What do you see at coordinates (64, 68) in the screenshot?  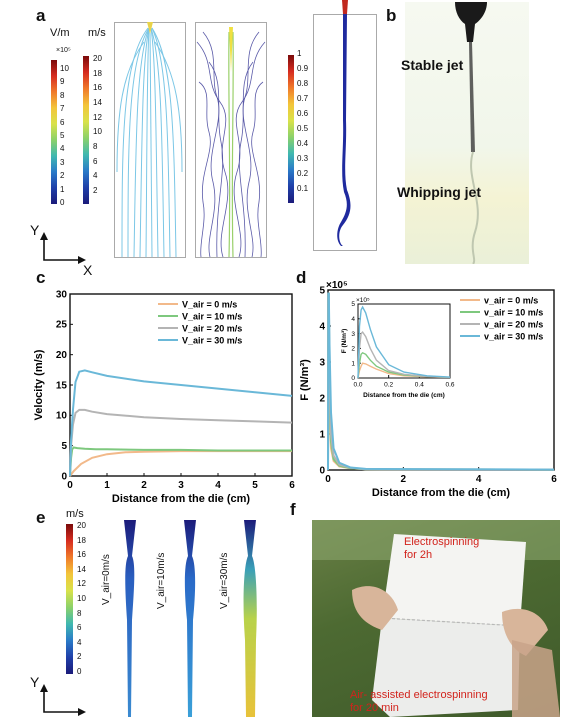 I see `efield-tick-0: 10` at bounding box center [64, 68].